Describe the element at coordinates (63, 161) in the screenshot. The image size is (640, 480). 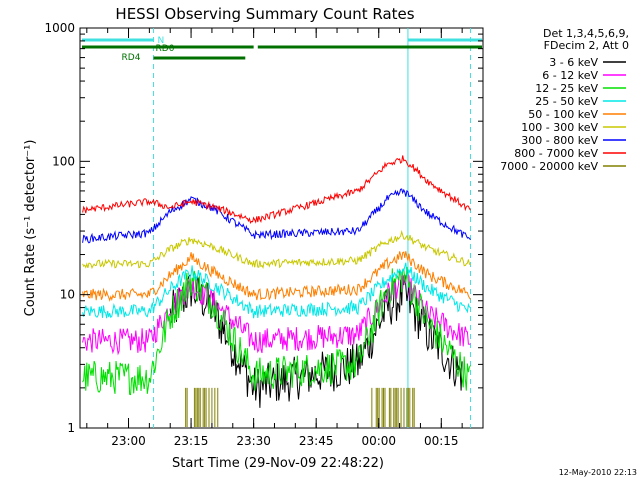
I see `y-tick-label: 100` at that location.